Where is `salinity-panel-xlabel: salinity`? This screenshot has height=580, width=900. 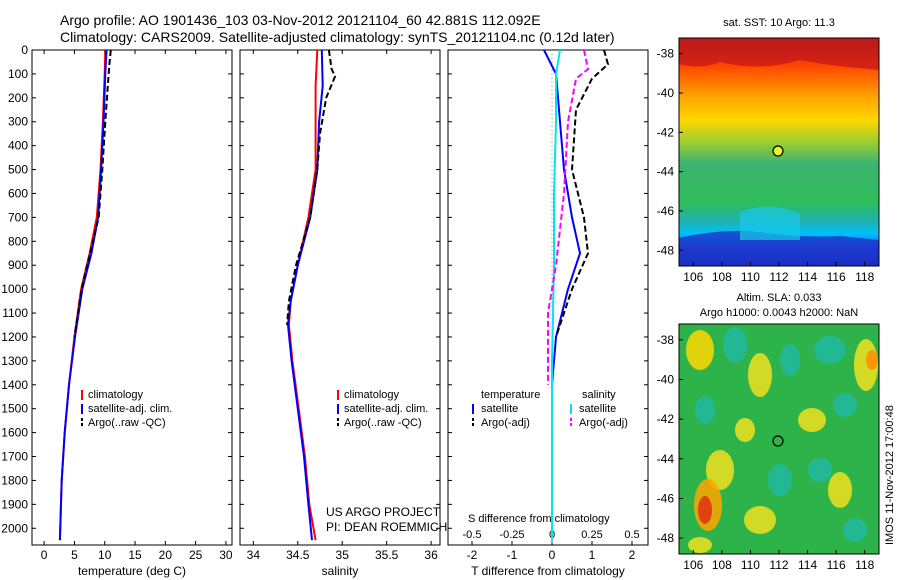
salinity-panel-xlabel: salinity is located at coordinates (340, 571).